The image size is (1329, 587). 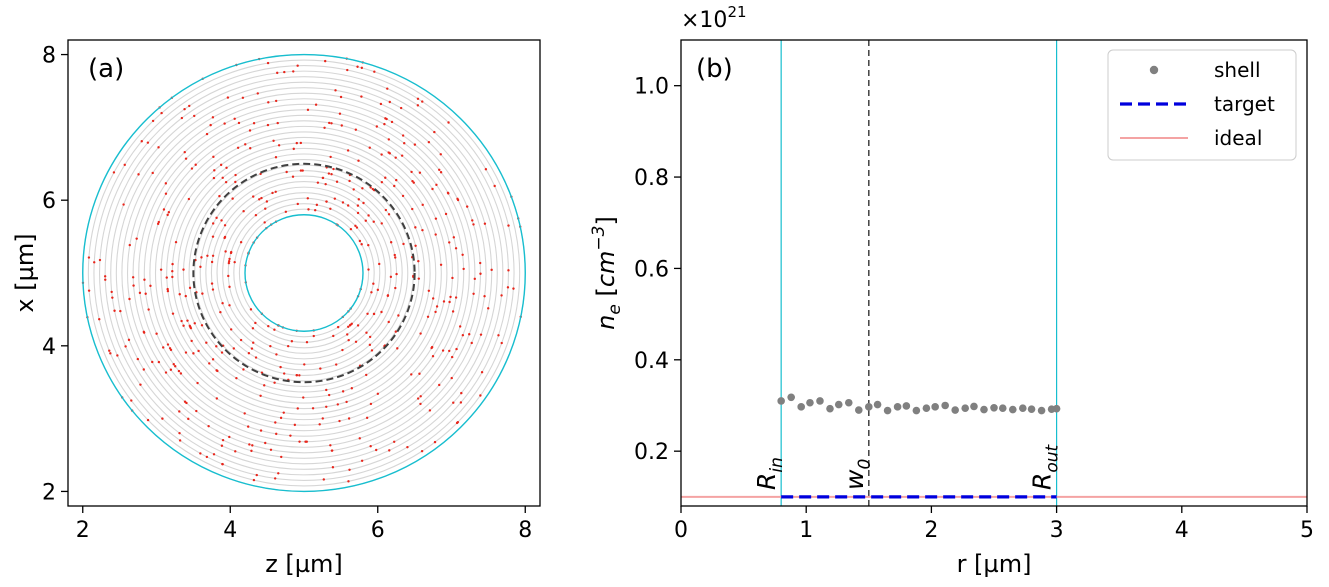 I want to click on shell-circle, so click(x=304, y=273).